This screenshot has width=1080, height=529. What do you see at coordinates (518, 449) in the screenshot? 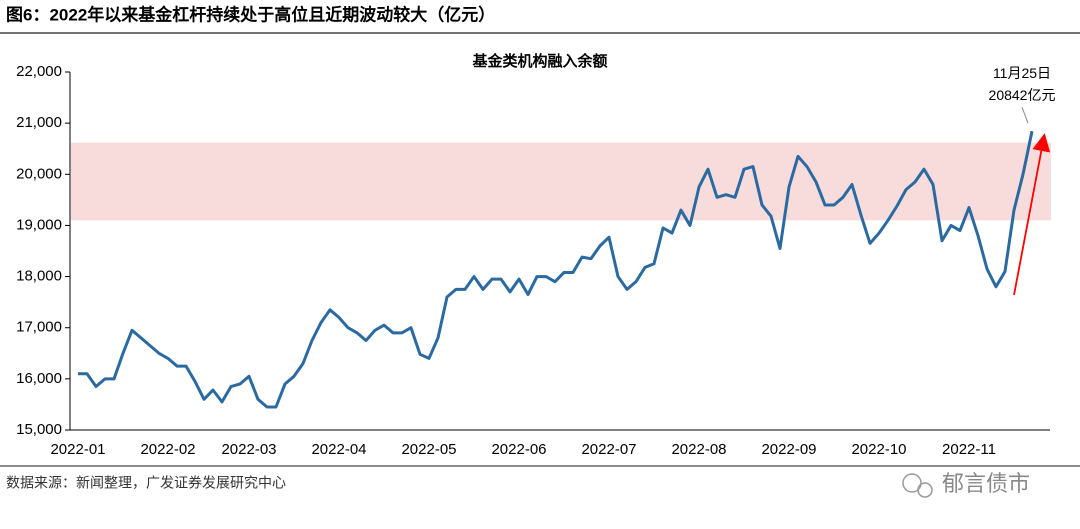
I see `x-tick-label: 2022-06` at bounding box center [518, 449].